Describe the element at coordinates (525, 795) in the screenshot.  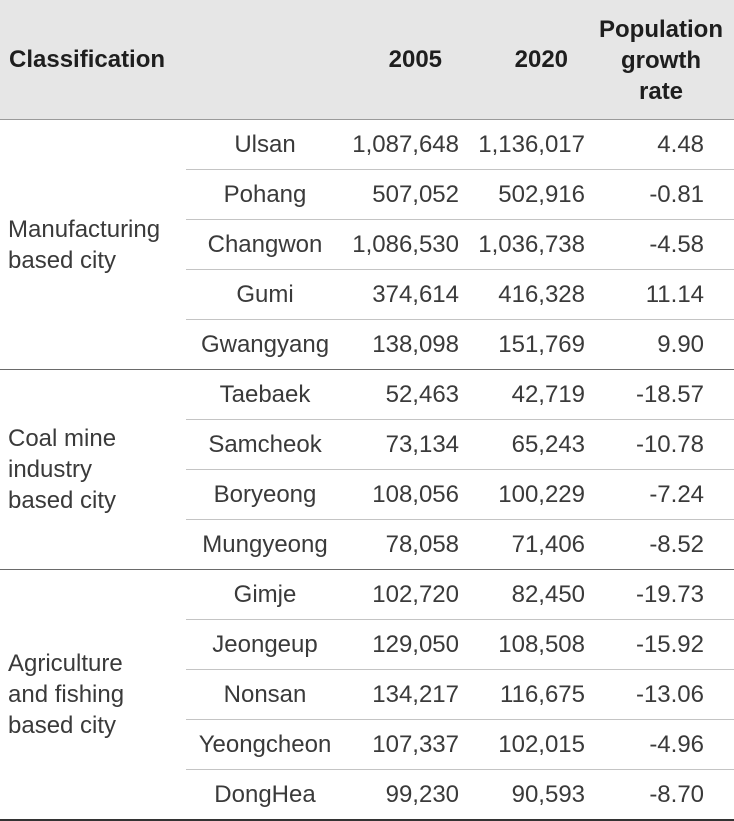
I see `population-2020-cell: 90,593` at that location.